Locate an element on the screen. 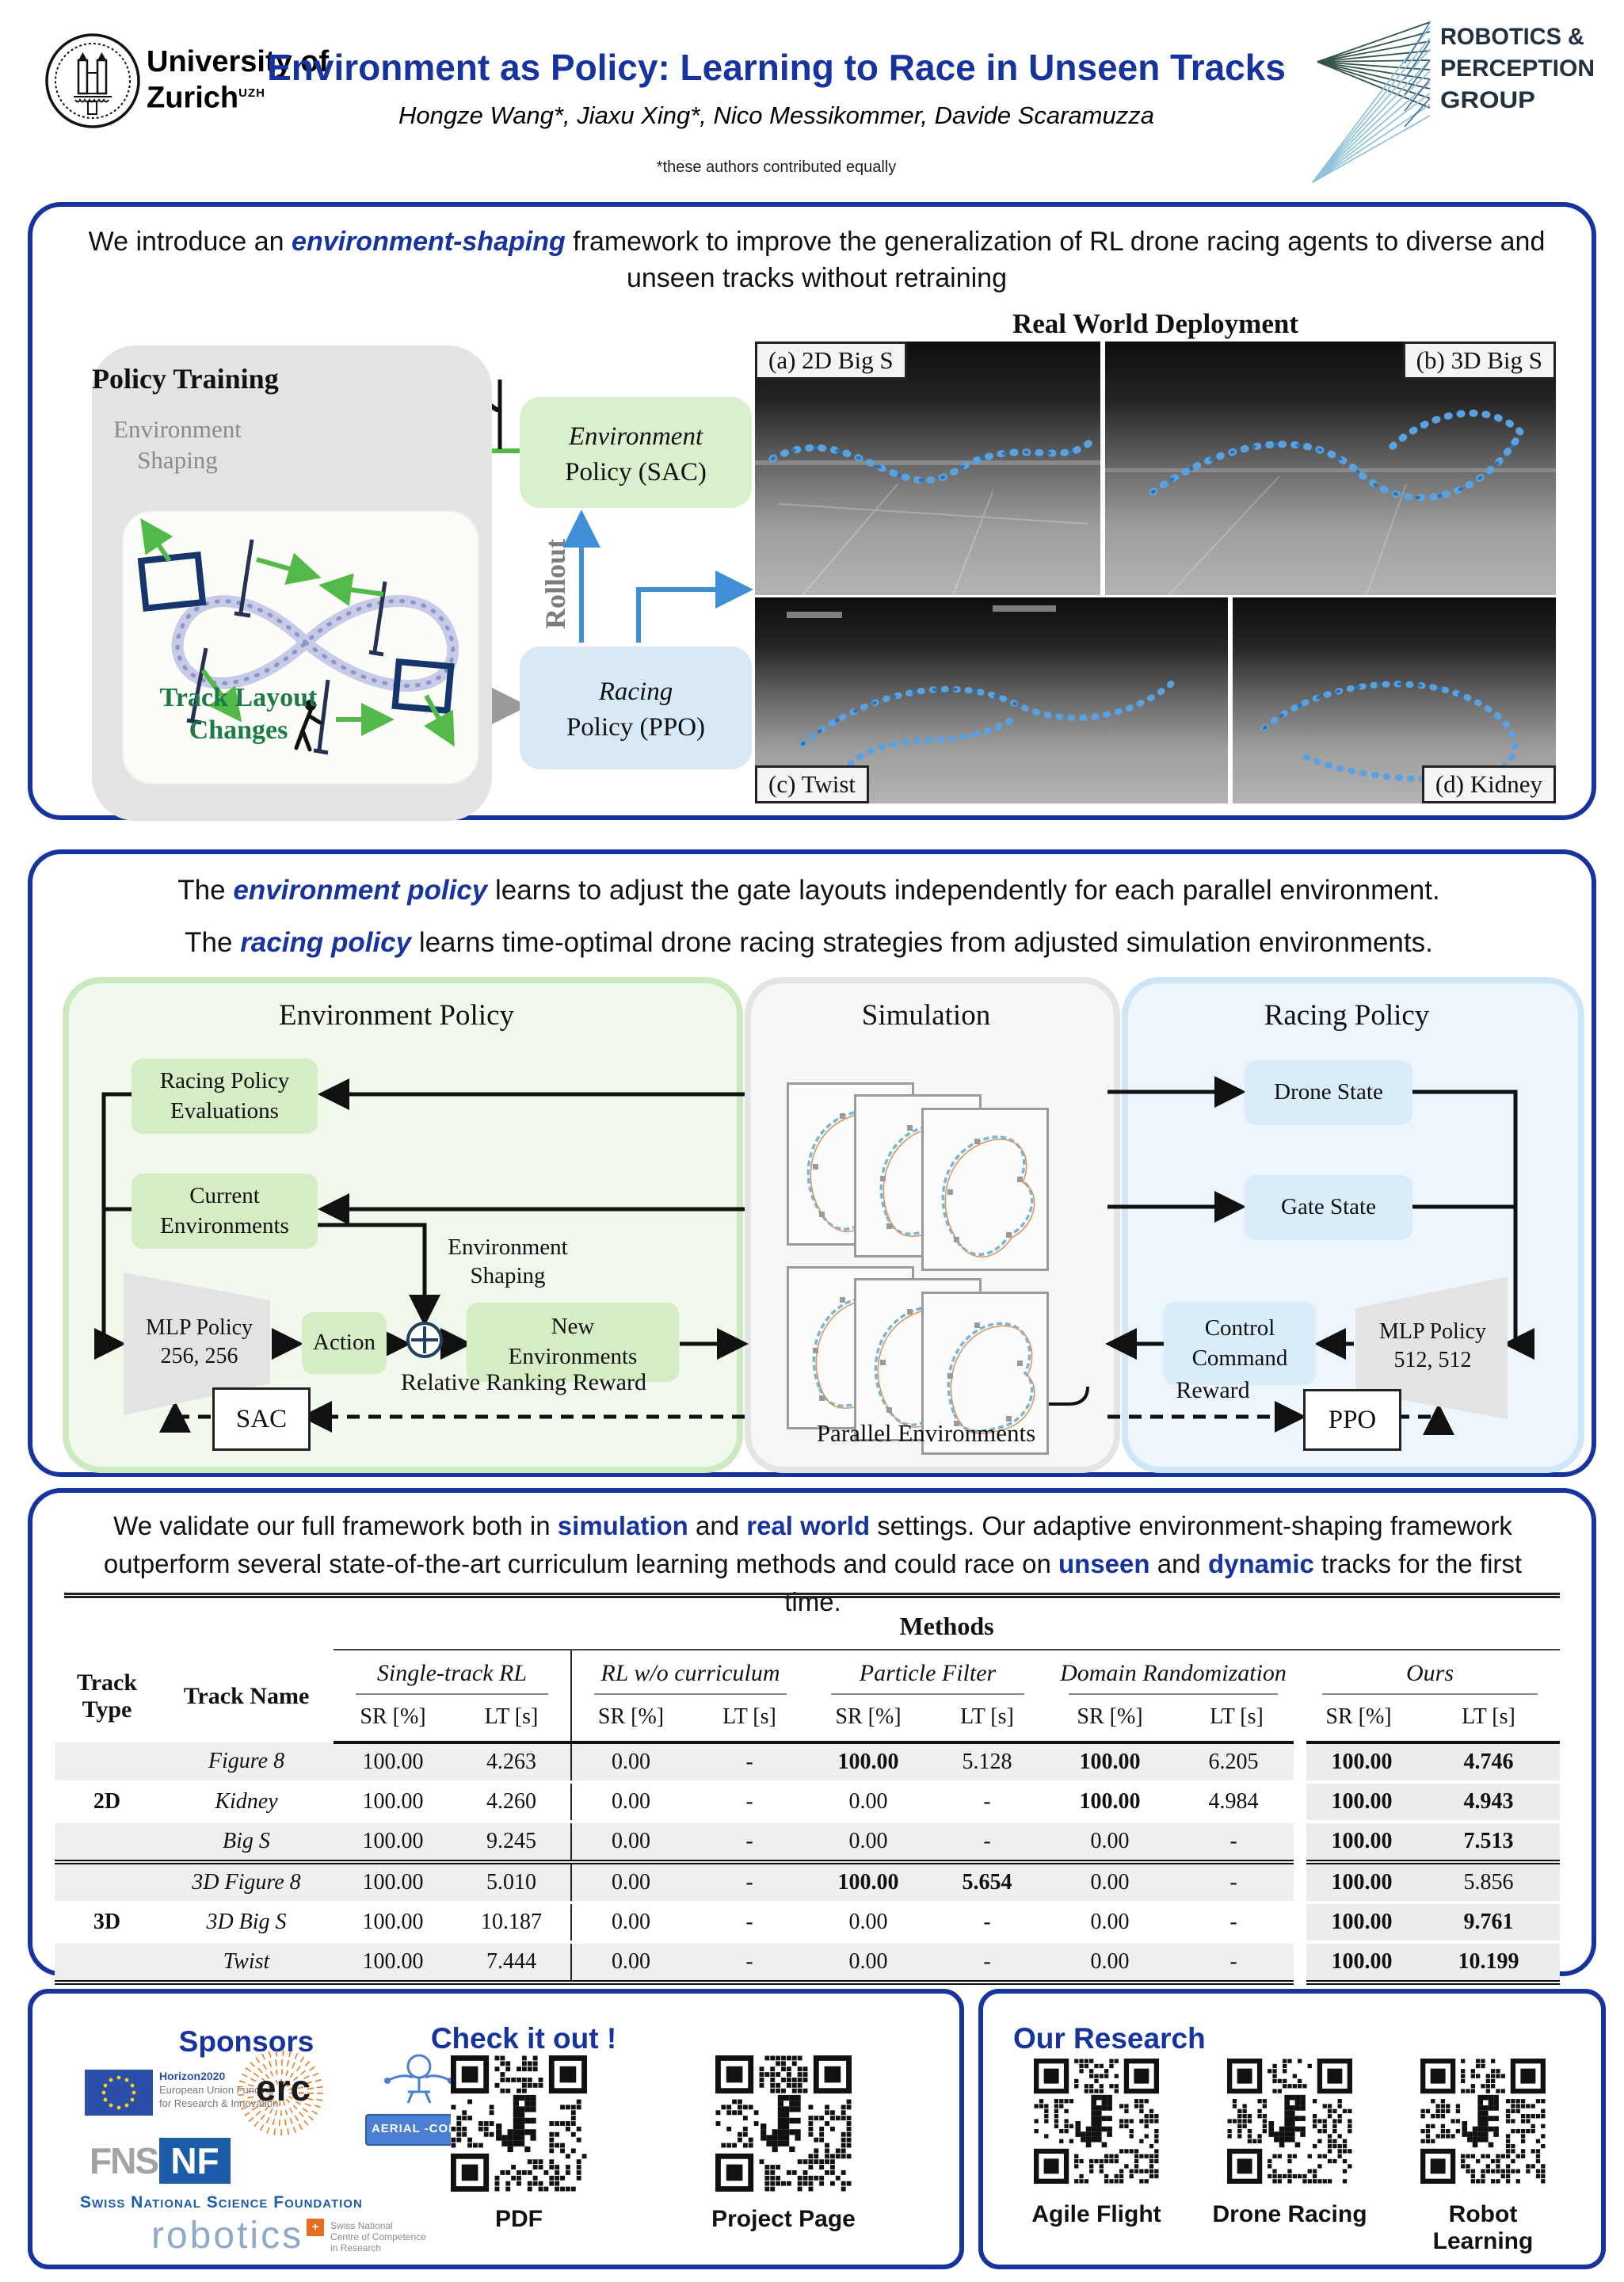  qr-agile-flight-label: Agile Flight is located at coordinates (1096, 2214).